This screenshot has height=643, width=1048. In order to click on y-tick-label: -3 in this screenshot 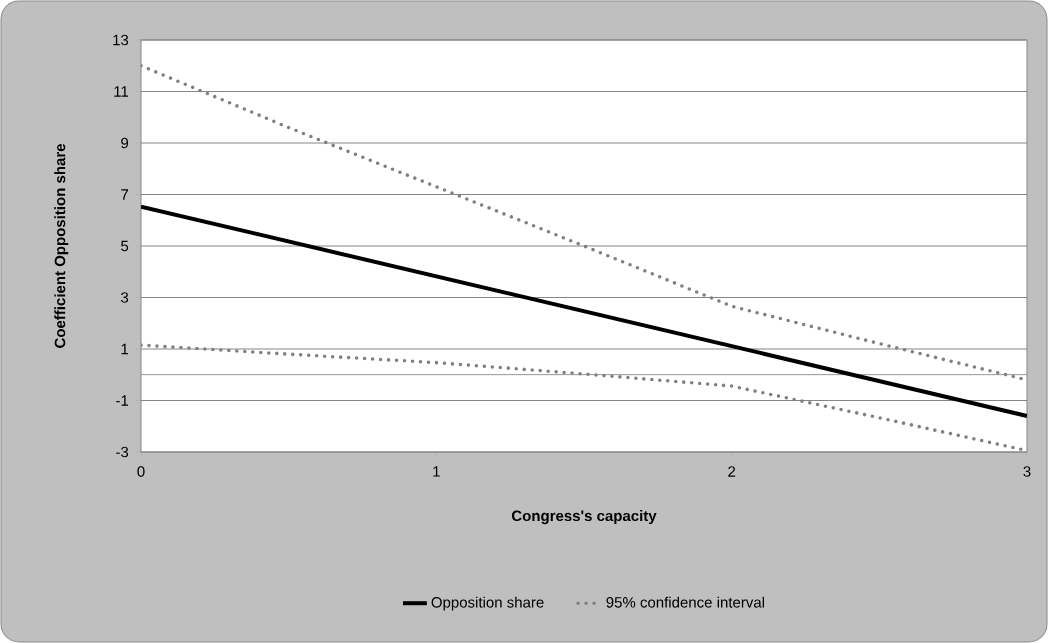, I will do `click(122, 452)`.